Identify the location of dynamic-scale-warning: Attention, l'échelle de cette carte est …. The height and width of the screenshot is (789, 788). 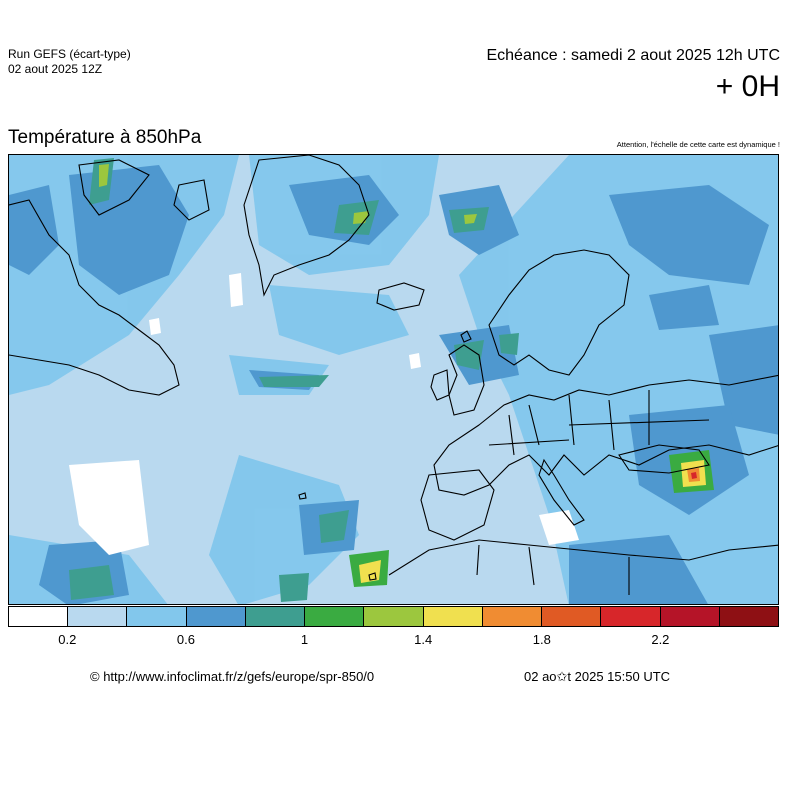
(698, 144).